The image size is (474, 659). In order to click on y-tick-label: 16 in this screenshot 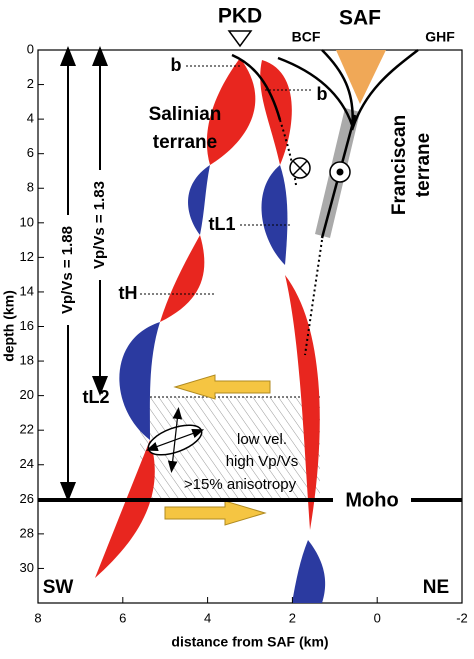, I will do `click(27, 325)`.